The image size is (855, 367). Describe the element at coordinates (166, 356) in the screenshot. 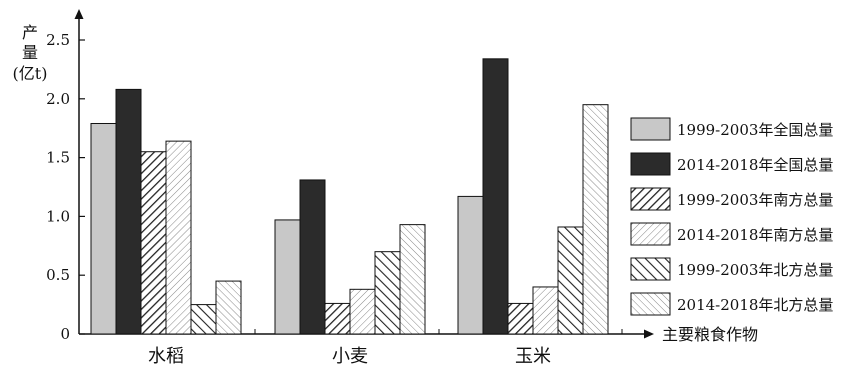

I see `category-label: 水稻` at that location.